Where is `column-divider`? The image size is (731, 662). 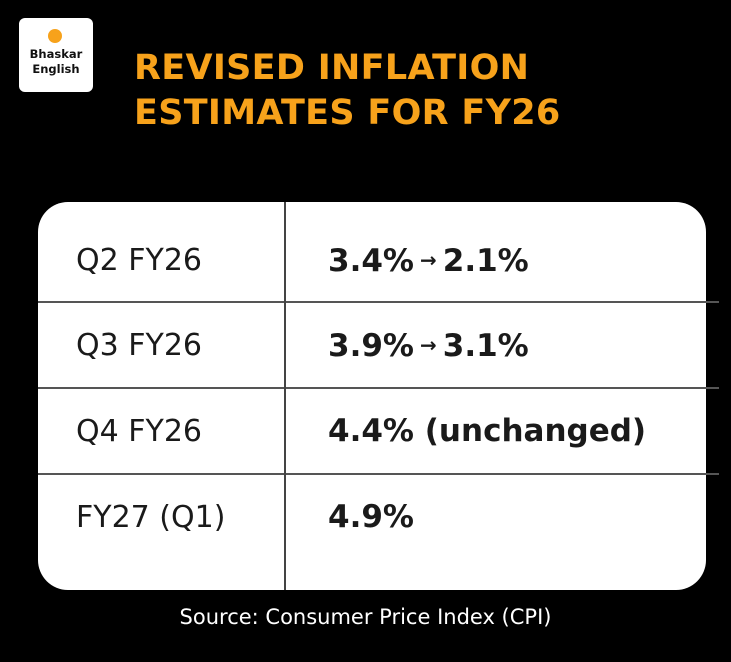
column-divider is located at coordinates (285, 396).